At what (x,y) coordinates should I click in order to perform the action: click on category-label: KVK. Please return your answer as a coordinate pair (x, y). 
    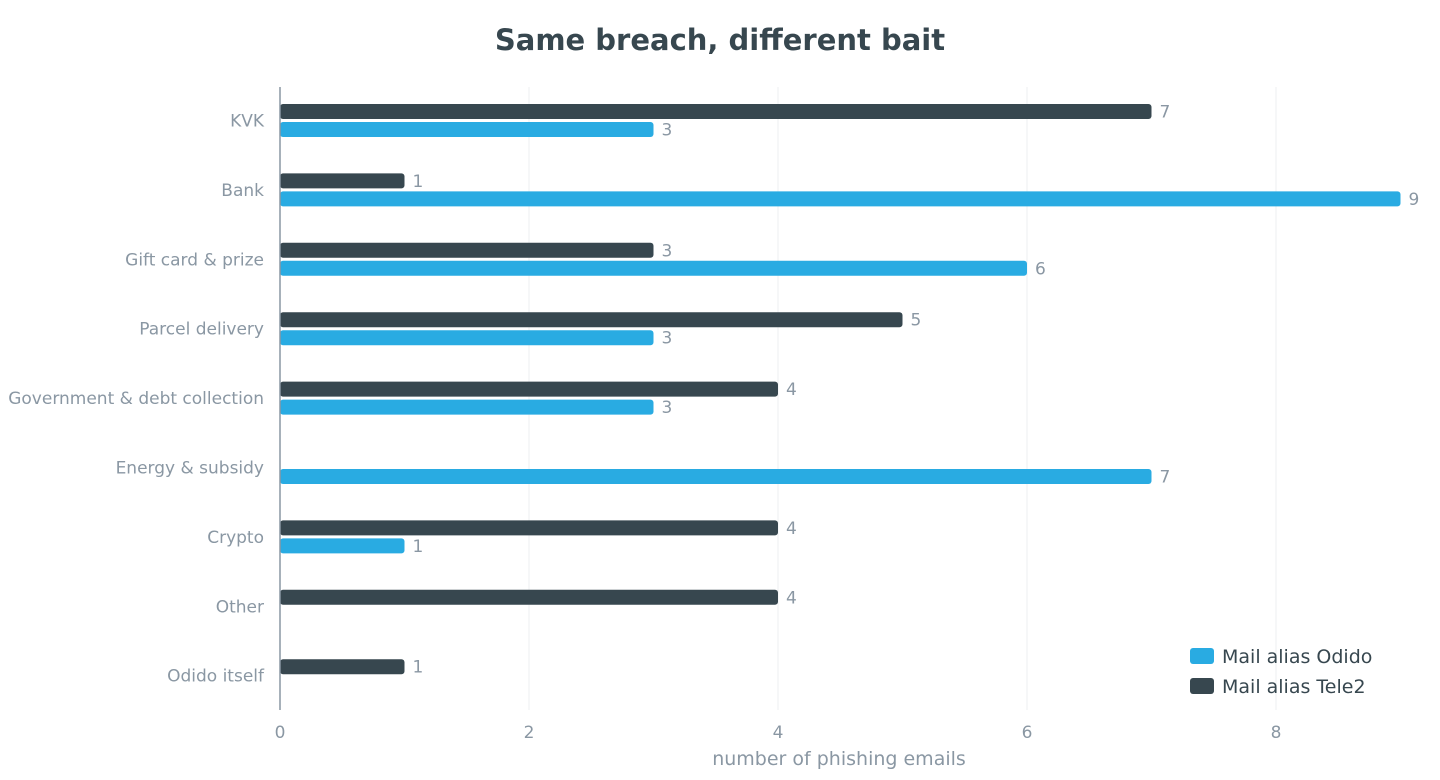
    Looking at the image, I should click on (247, 122).